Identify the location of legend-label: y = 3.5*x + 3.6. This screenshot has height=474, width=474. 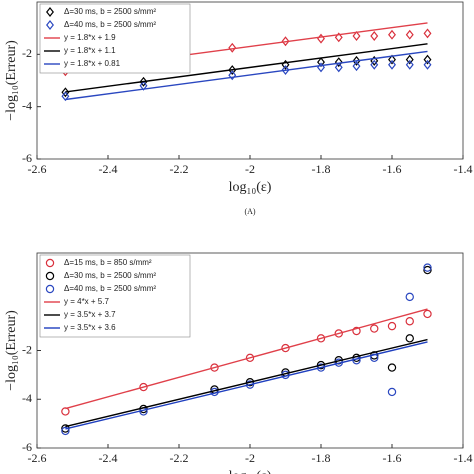
(90, 327).